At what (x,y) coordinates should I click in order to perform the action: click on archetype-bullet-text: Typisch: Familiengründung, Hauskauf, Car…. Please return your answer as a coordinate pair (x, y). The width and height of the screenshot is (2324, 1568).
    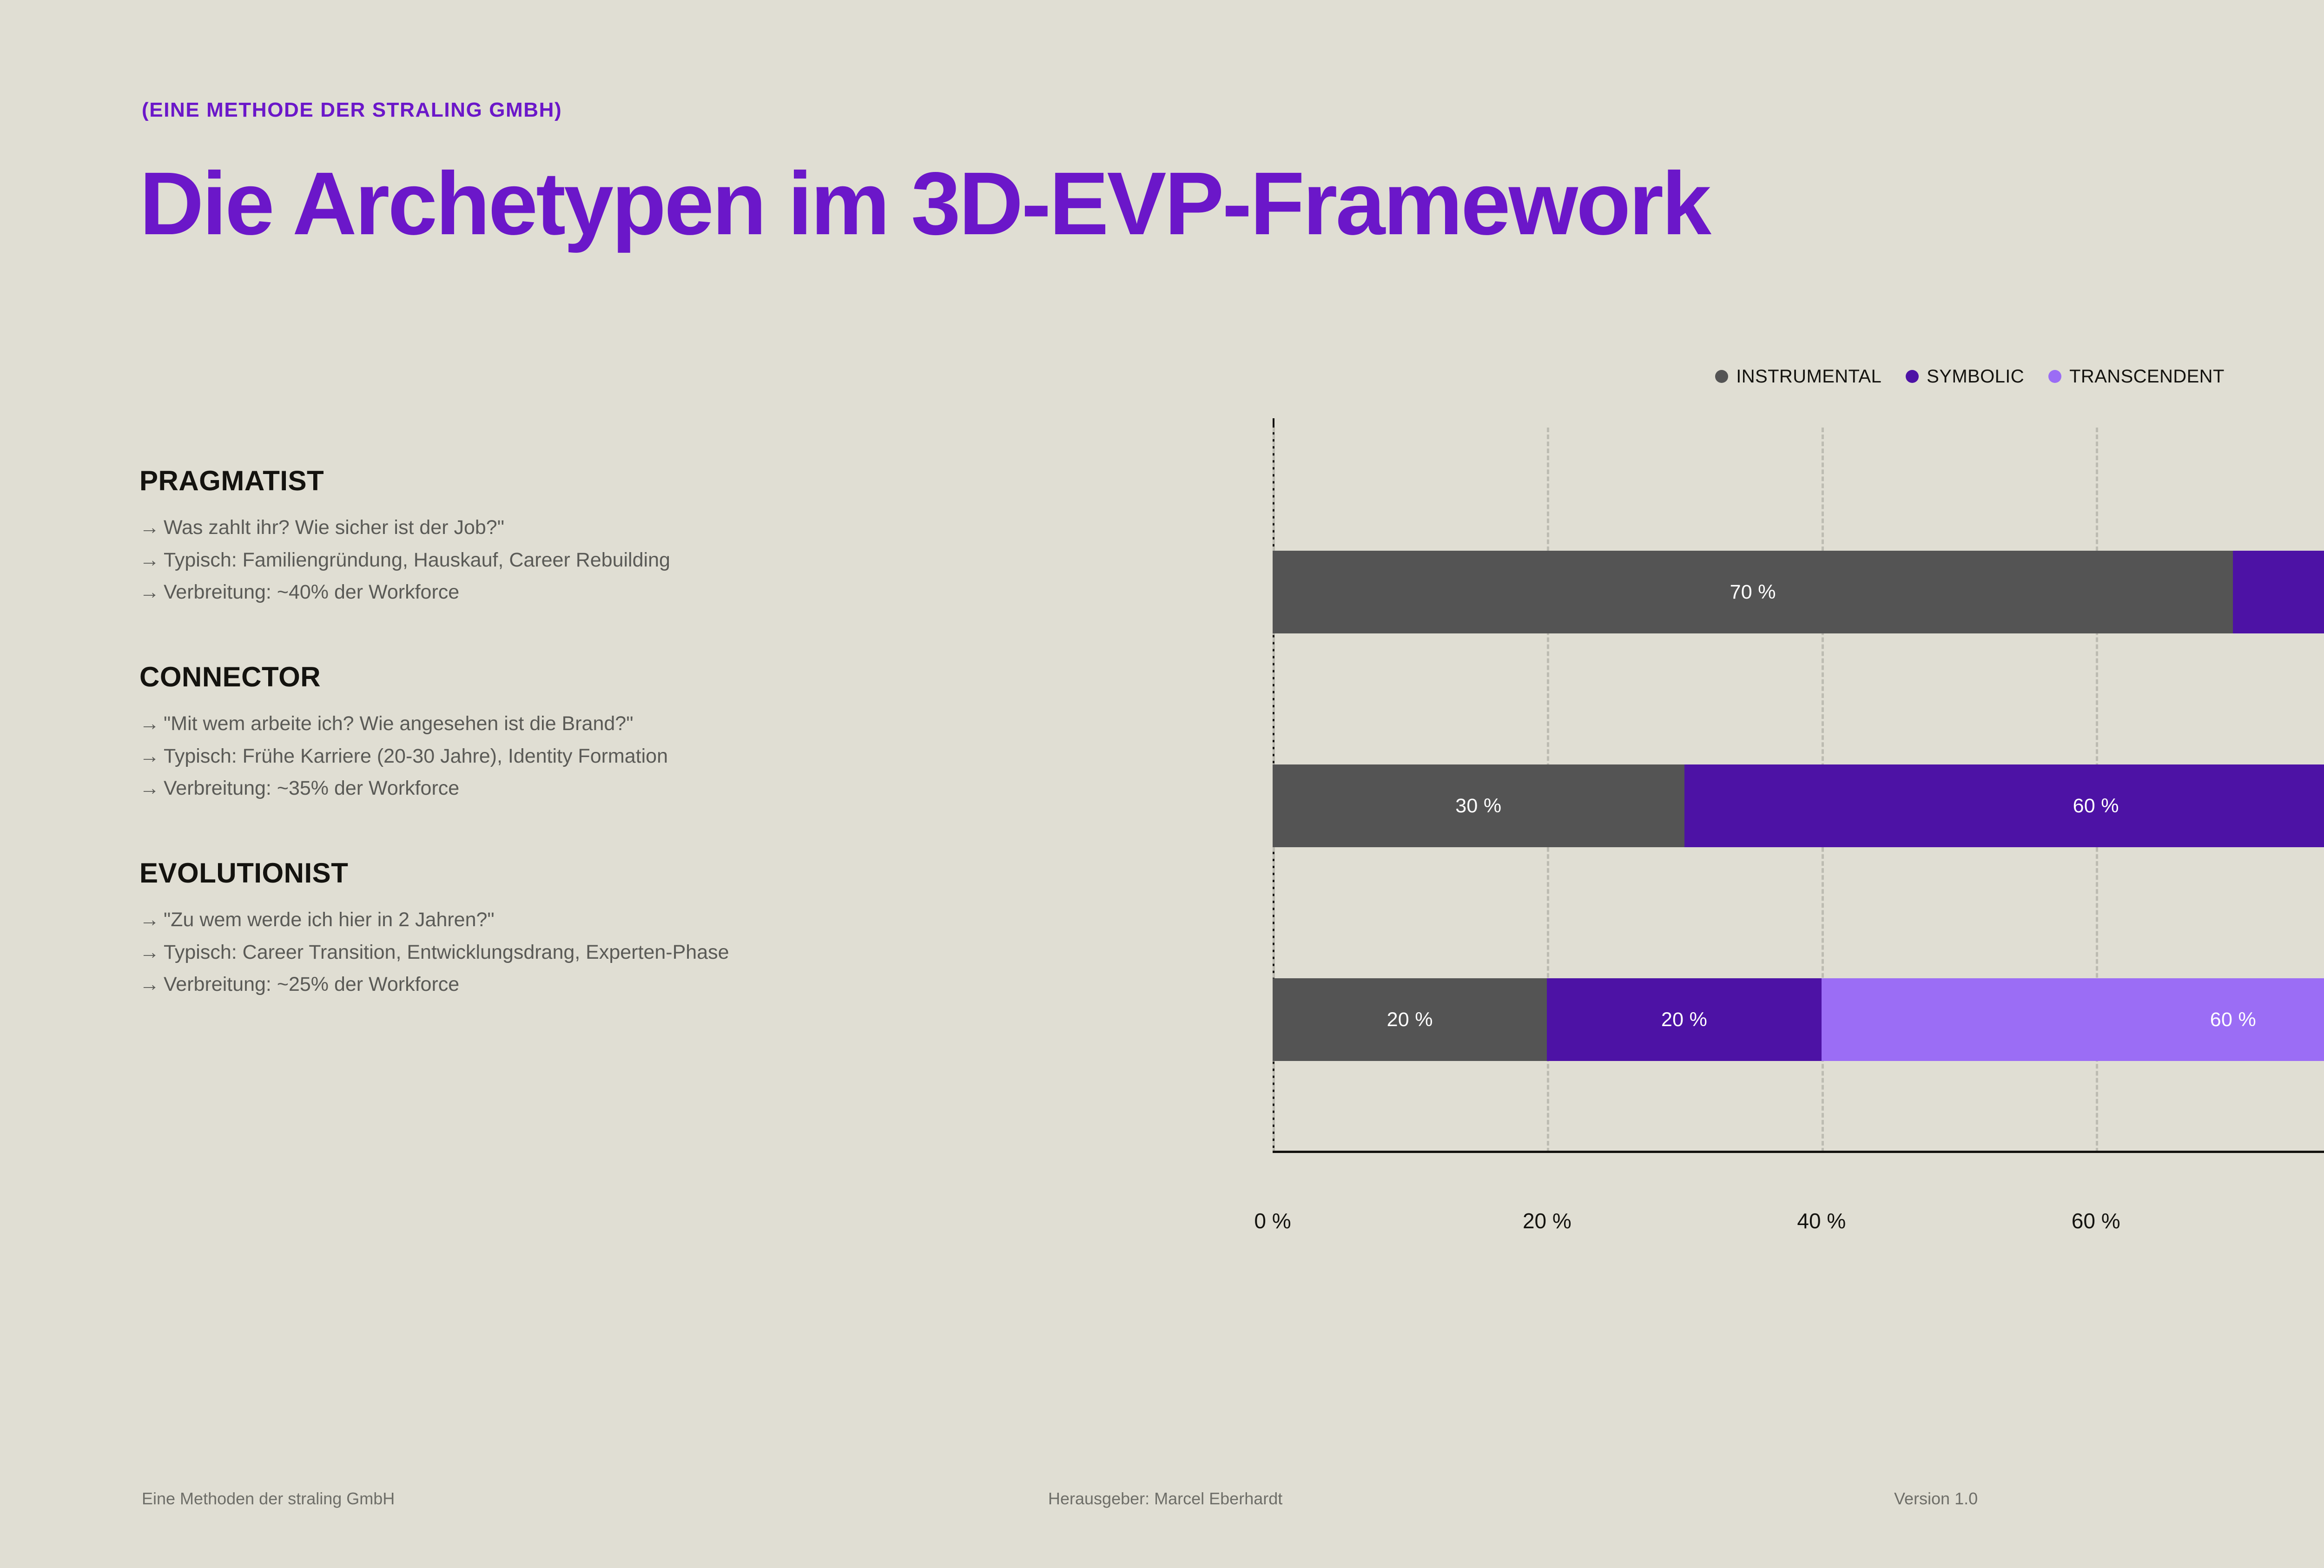
    Looking at the image, I should click on (417, 559).